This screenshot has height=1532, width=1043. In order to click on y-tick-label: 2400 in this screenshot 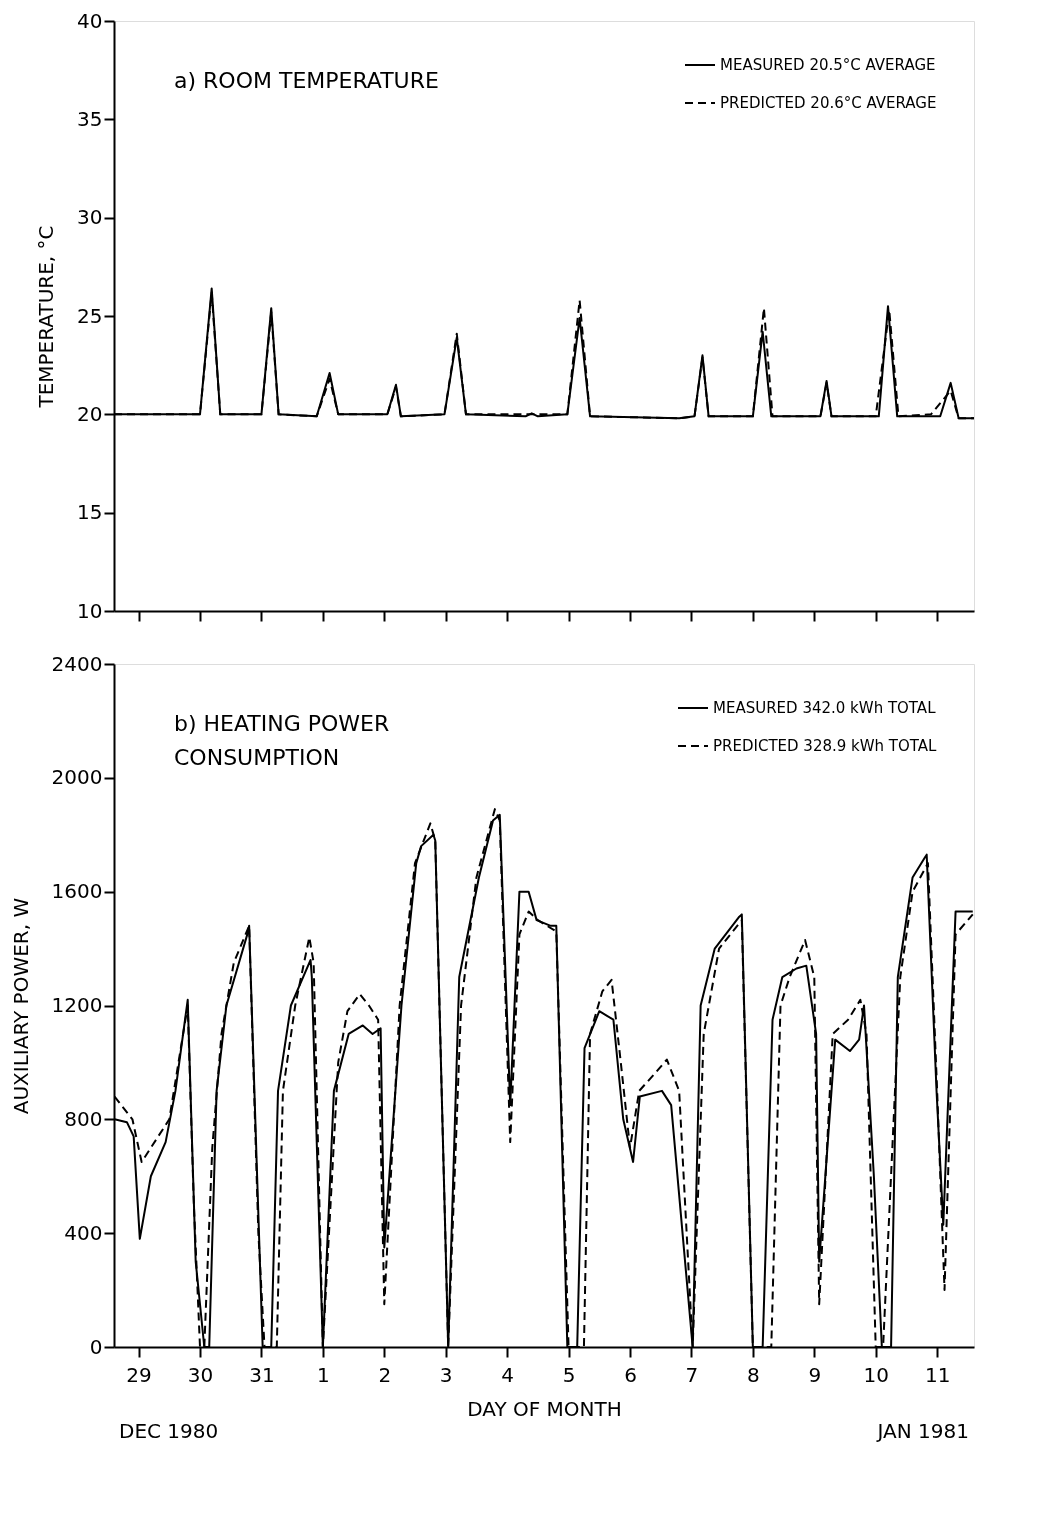, I will do `click(77, 663)`.